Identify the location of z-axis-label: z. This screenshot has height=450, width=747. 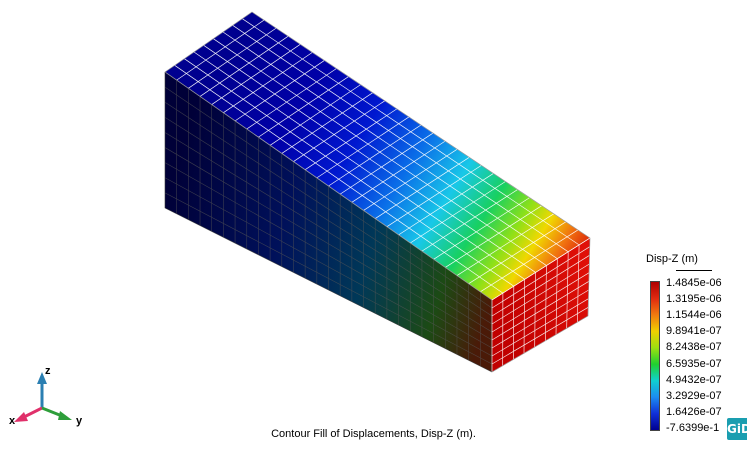
(48, 371).